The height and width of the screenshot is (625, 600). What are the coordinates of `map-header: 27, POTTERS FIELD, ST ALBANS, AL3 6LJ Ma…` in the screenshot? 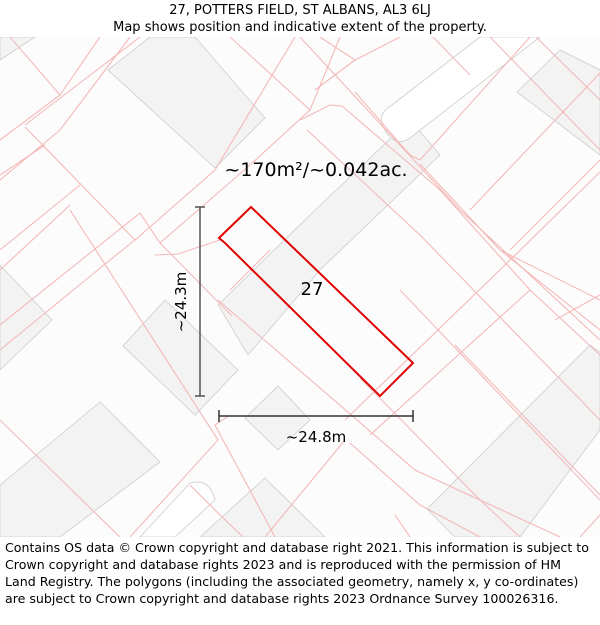 It's located at (300, 18).